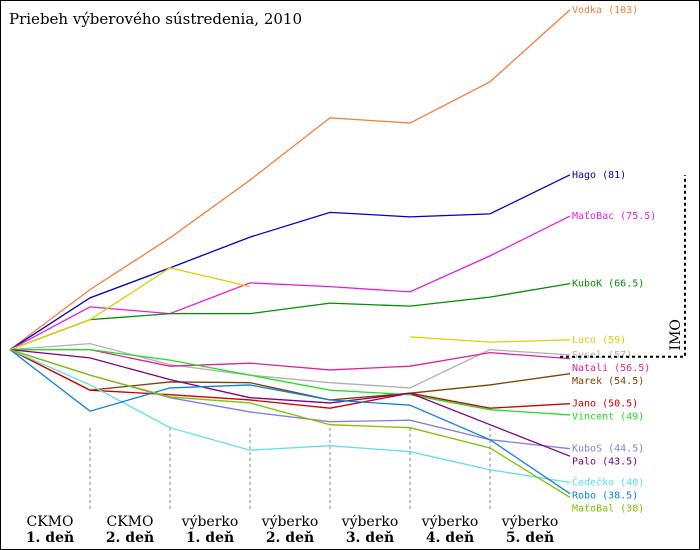 Image resolution: width=700 pixels, height=550 pixels. Describe the element at coordinates (450, 538) in the screenshot. I see `x-tick-label: 4. deň` at that location.